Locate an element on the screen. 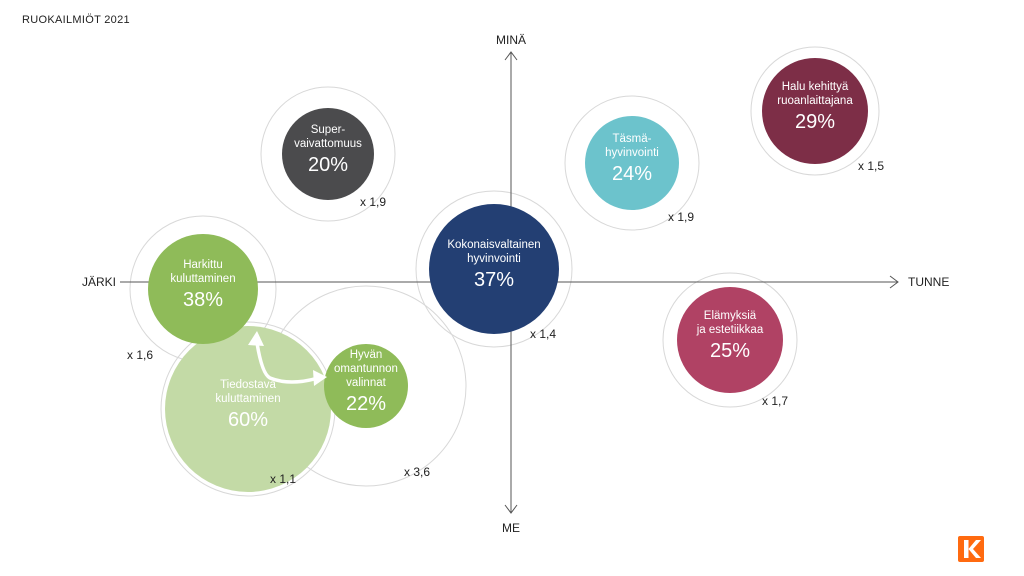  bubble-tasma: Täsmä-hyvinvointi 24% is located at coordinates (632, 163).